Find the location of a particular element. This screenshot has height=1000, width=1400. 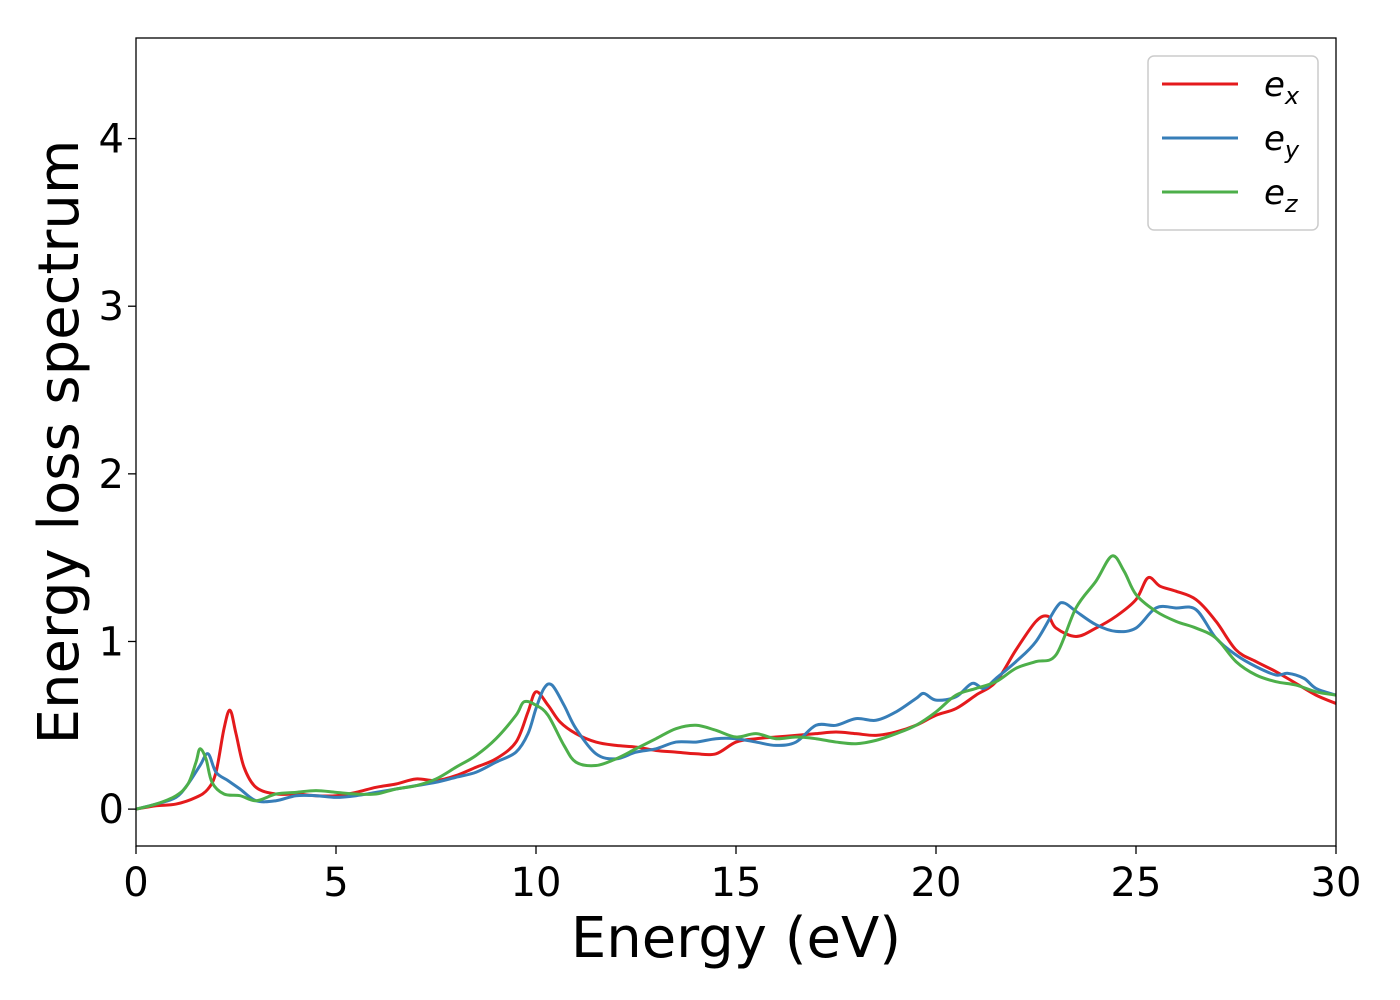

legend: ex ey ez is located at coordinates (1233, 143).